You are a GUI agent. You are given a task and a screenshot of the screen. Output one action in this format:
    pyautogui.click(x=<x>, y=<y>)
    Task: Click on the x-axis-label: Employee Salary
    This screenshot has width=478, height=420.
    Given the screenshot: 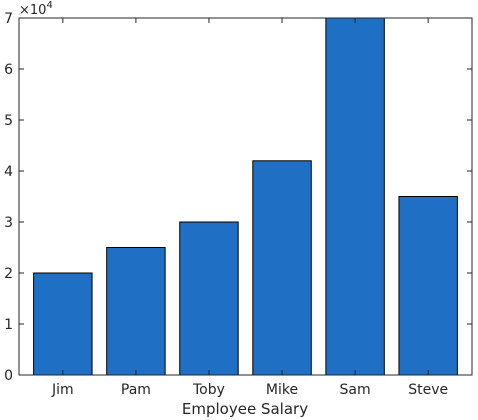 What is the action you would take?
    pyautogui.click(x=245, y=409)
    